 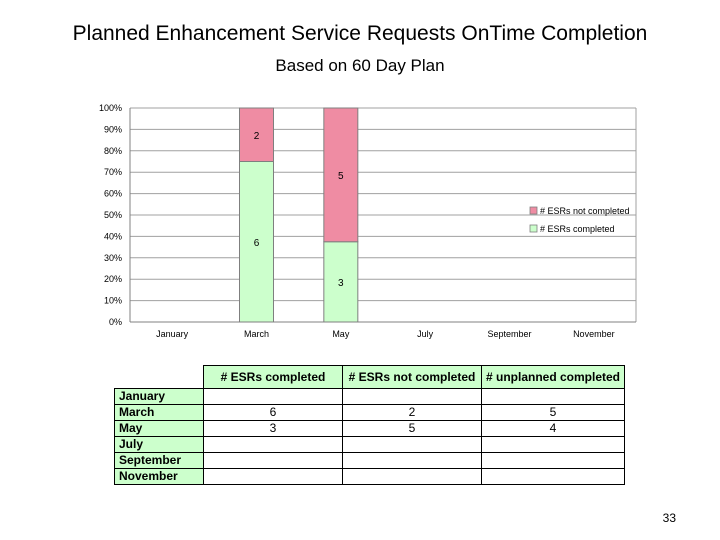 What do you see at coordinates (172, 334) in the screenshot?
I see `x-tick-label: January` at bounding box center [172, 334].